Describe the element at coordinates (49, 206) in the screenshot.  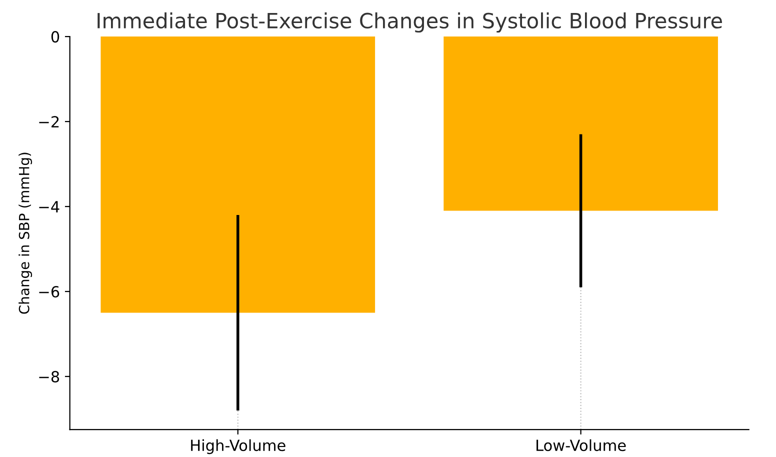
I see `y-tick-label: −4` at that location.